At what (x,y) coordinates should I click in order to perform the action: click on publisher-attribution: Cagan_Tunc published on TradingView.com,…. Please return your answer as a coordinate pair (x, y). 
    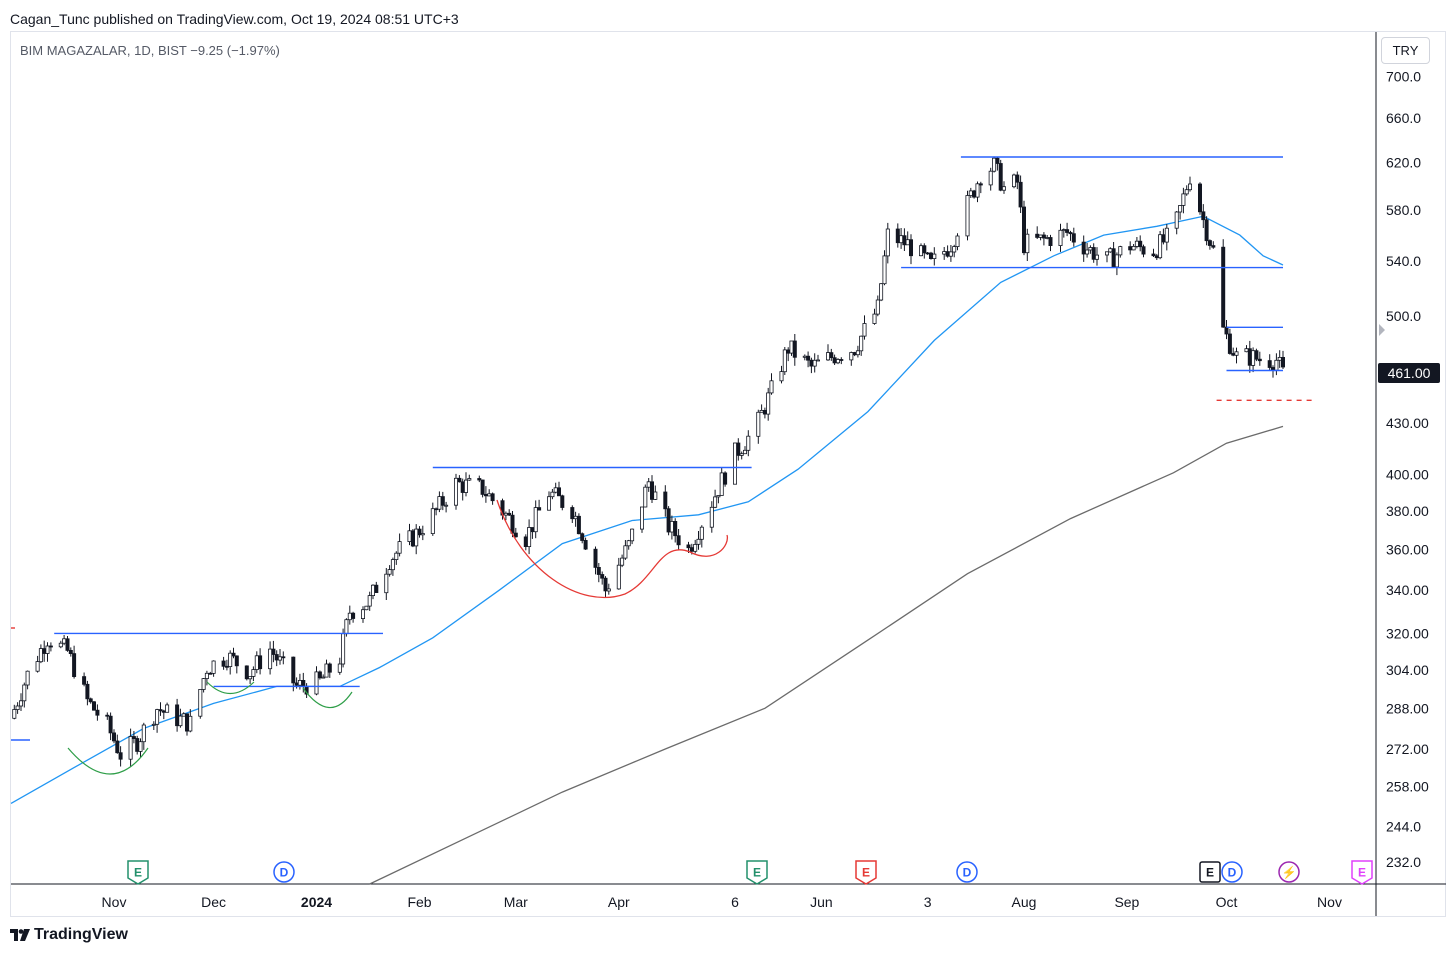
    Looking at the image, I should click on (234, 19).